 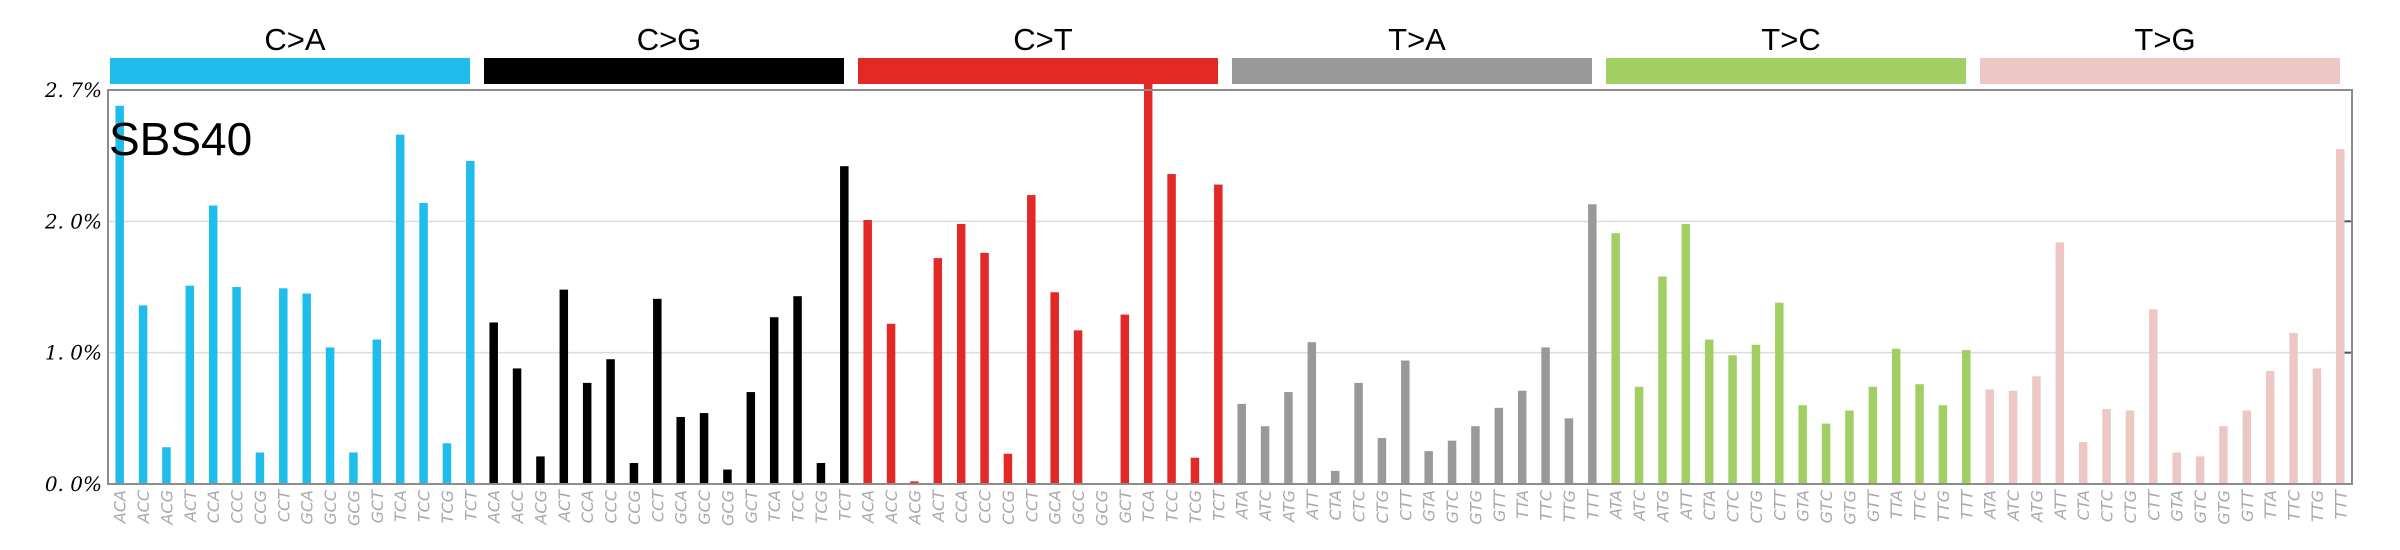 What do you see at coordinates (540, 508) in the screenshot?
I see `x-tick-label-18: ACG` at bounding box center [540, 508].